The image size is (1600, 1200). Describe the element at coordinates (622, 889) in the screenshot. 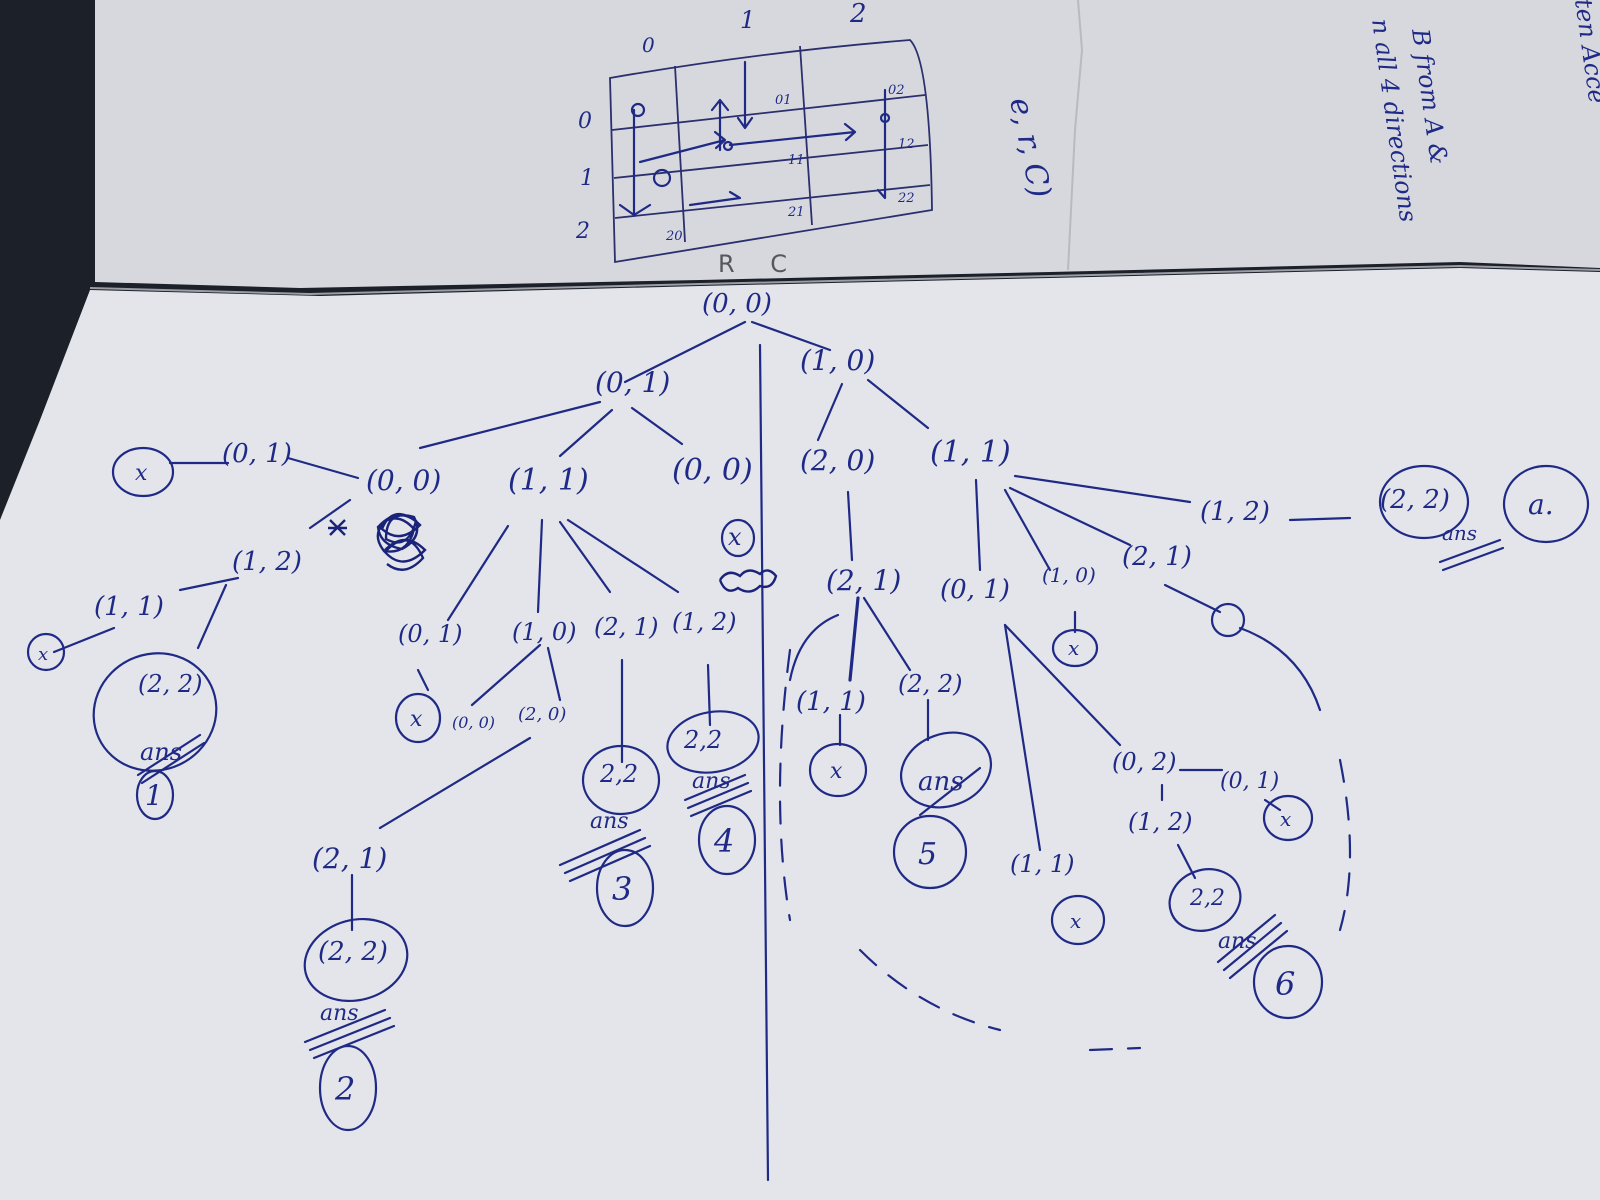

I see `answer-count-3: 3` at that location.